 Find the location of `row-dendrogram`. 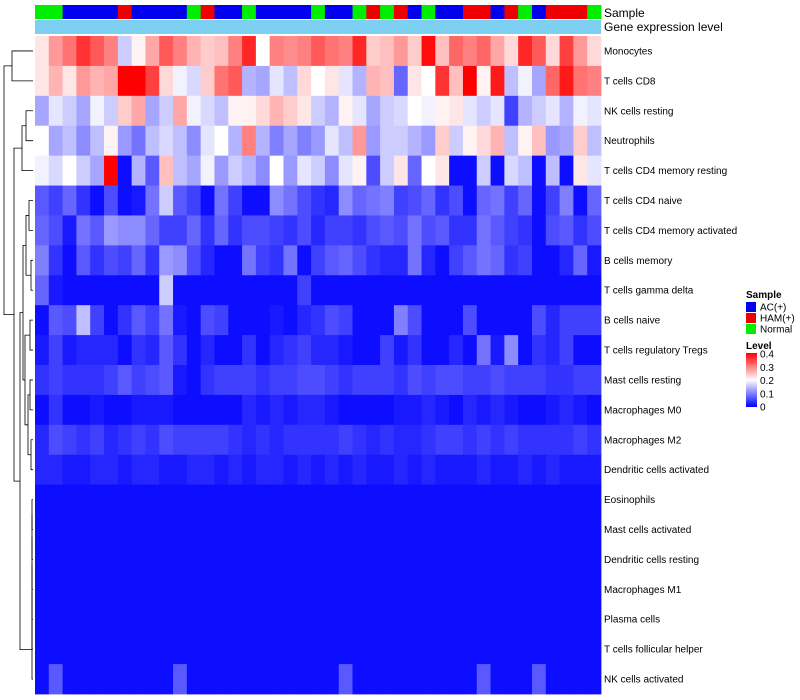

row-dendrogram is located at coordinates (18, 365).